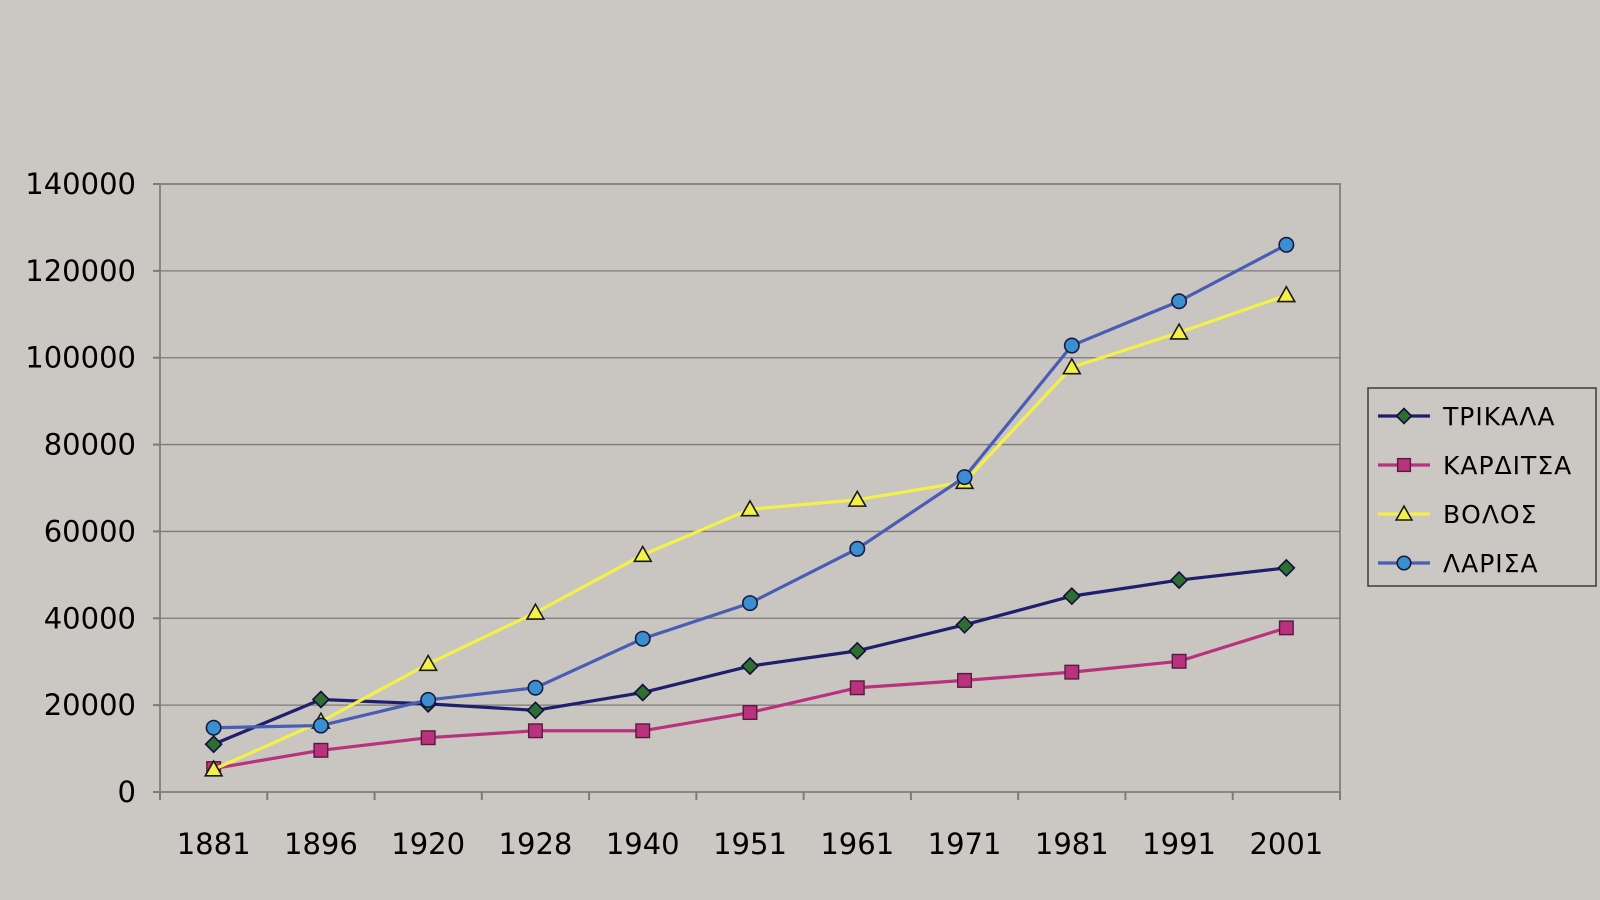  I want to click on legend-item: ΛΑΡΙΣΑ, so click(1458, 563).